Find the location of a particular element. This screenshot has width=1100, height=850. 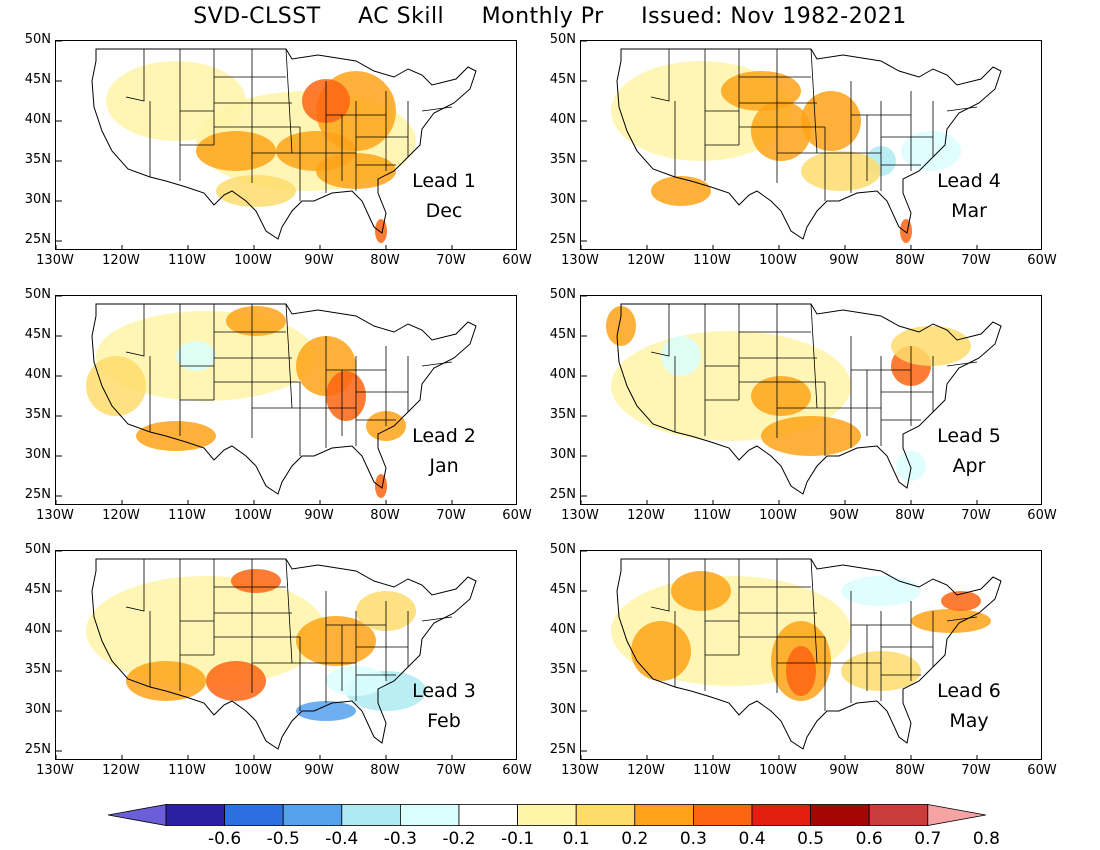

lead-month: Mar is located at coordinates (969, 211).